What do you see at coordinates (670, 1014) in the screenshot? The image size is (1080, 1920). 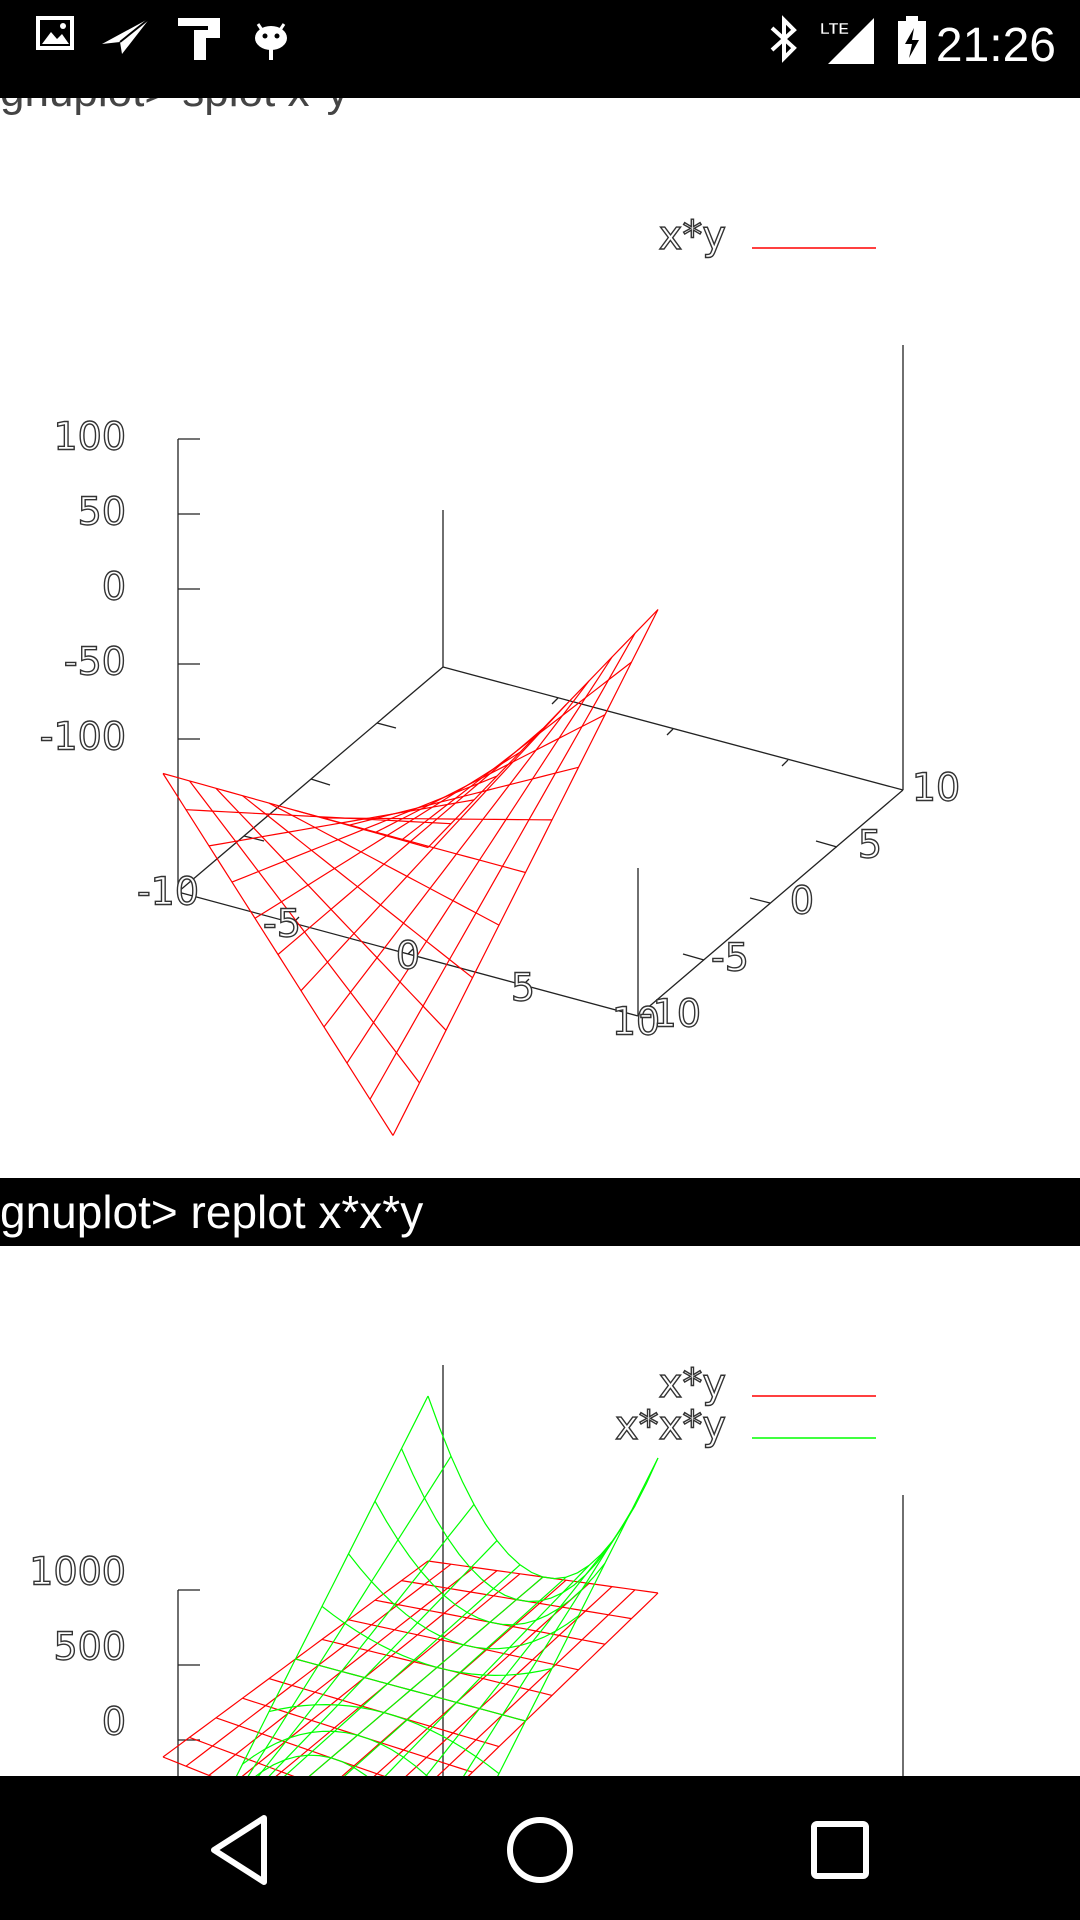 I see `plot1-y-tick-label: -10` at bounding box center [670, 1014].